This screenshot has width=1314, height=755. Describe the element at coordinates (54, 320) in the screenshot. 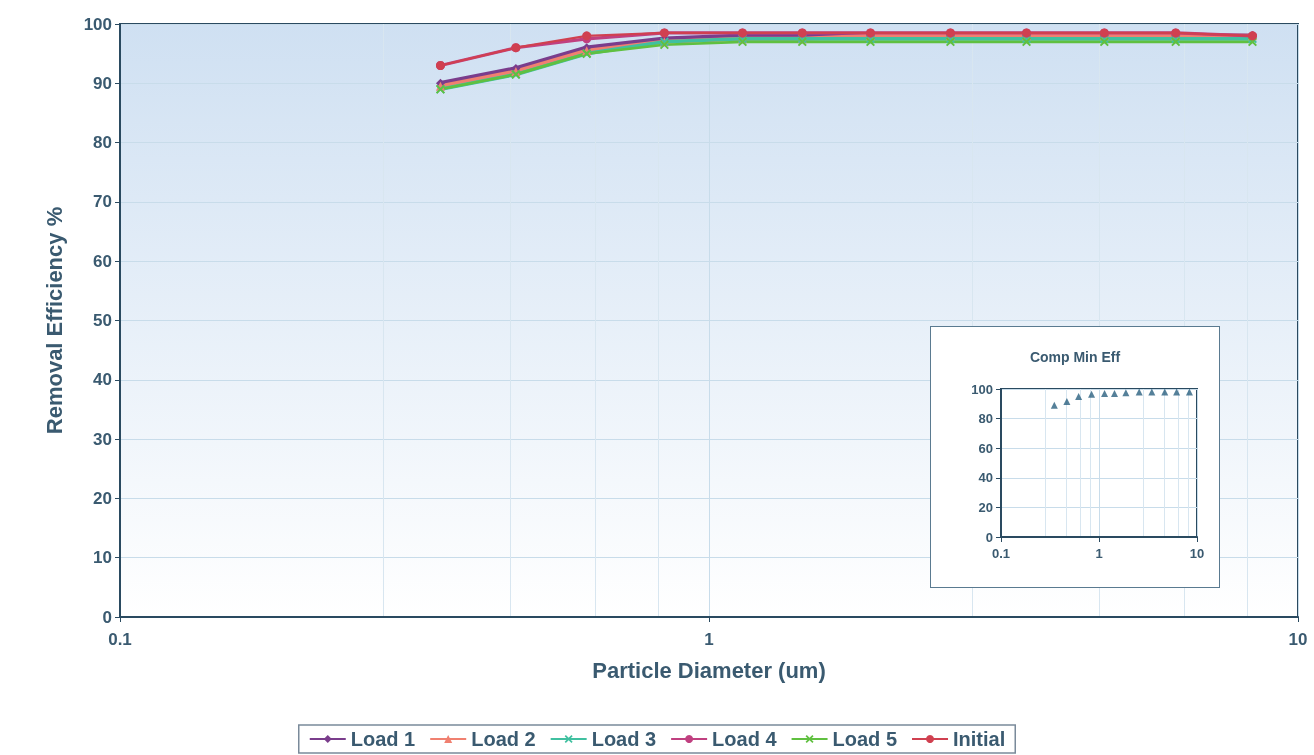

I see `y-axis-title: Removal Efficiency %` at that location.